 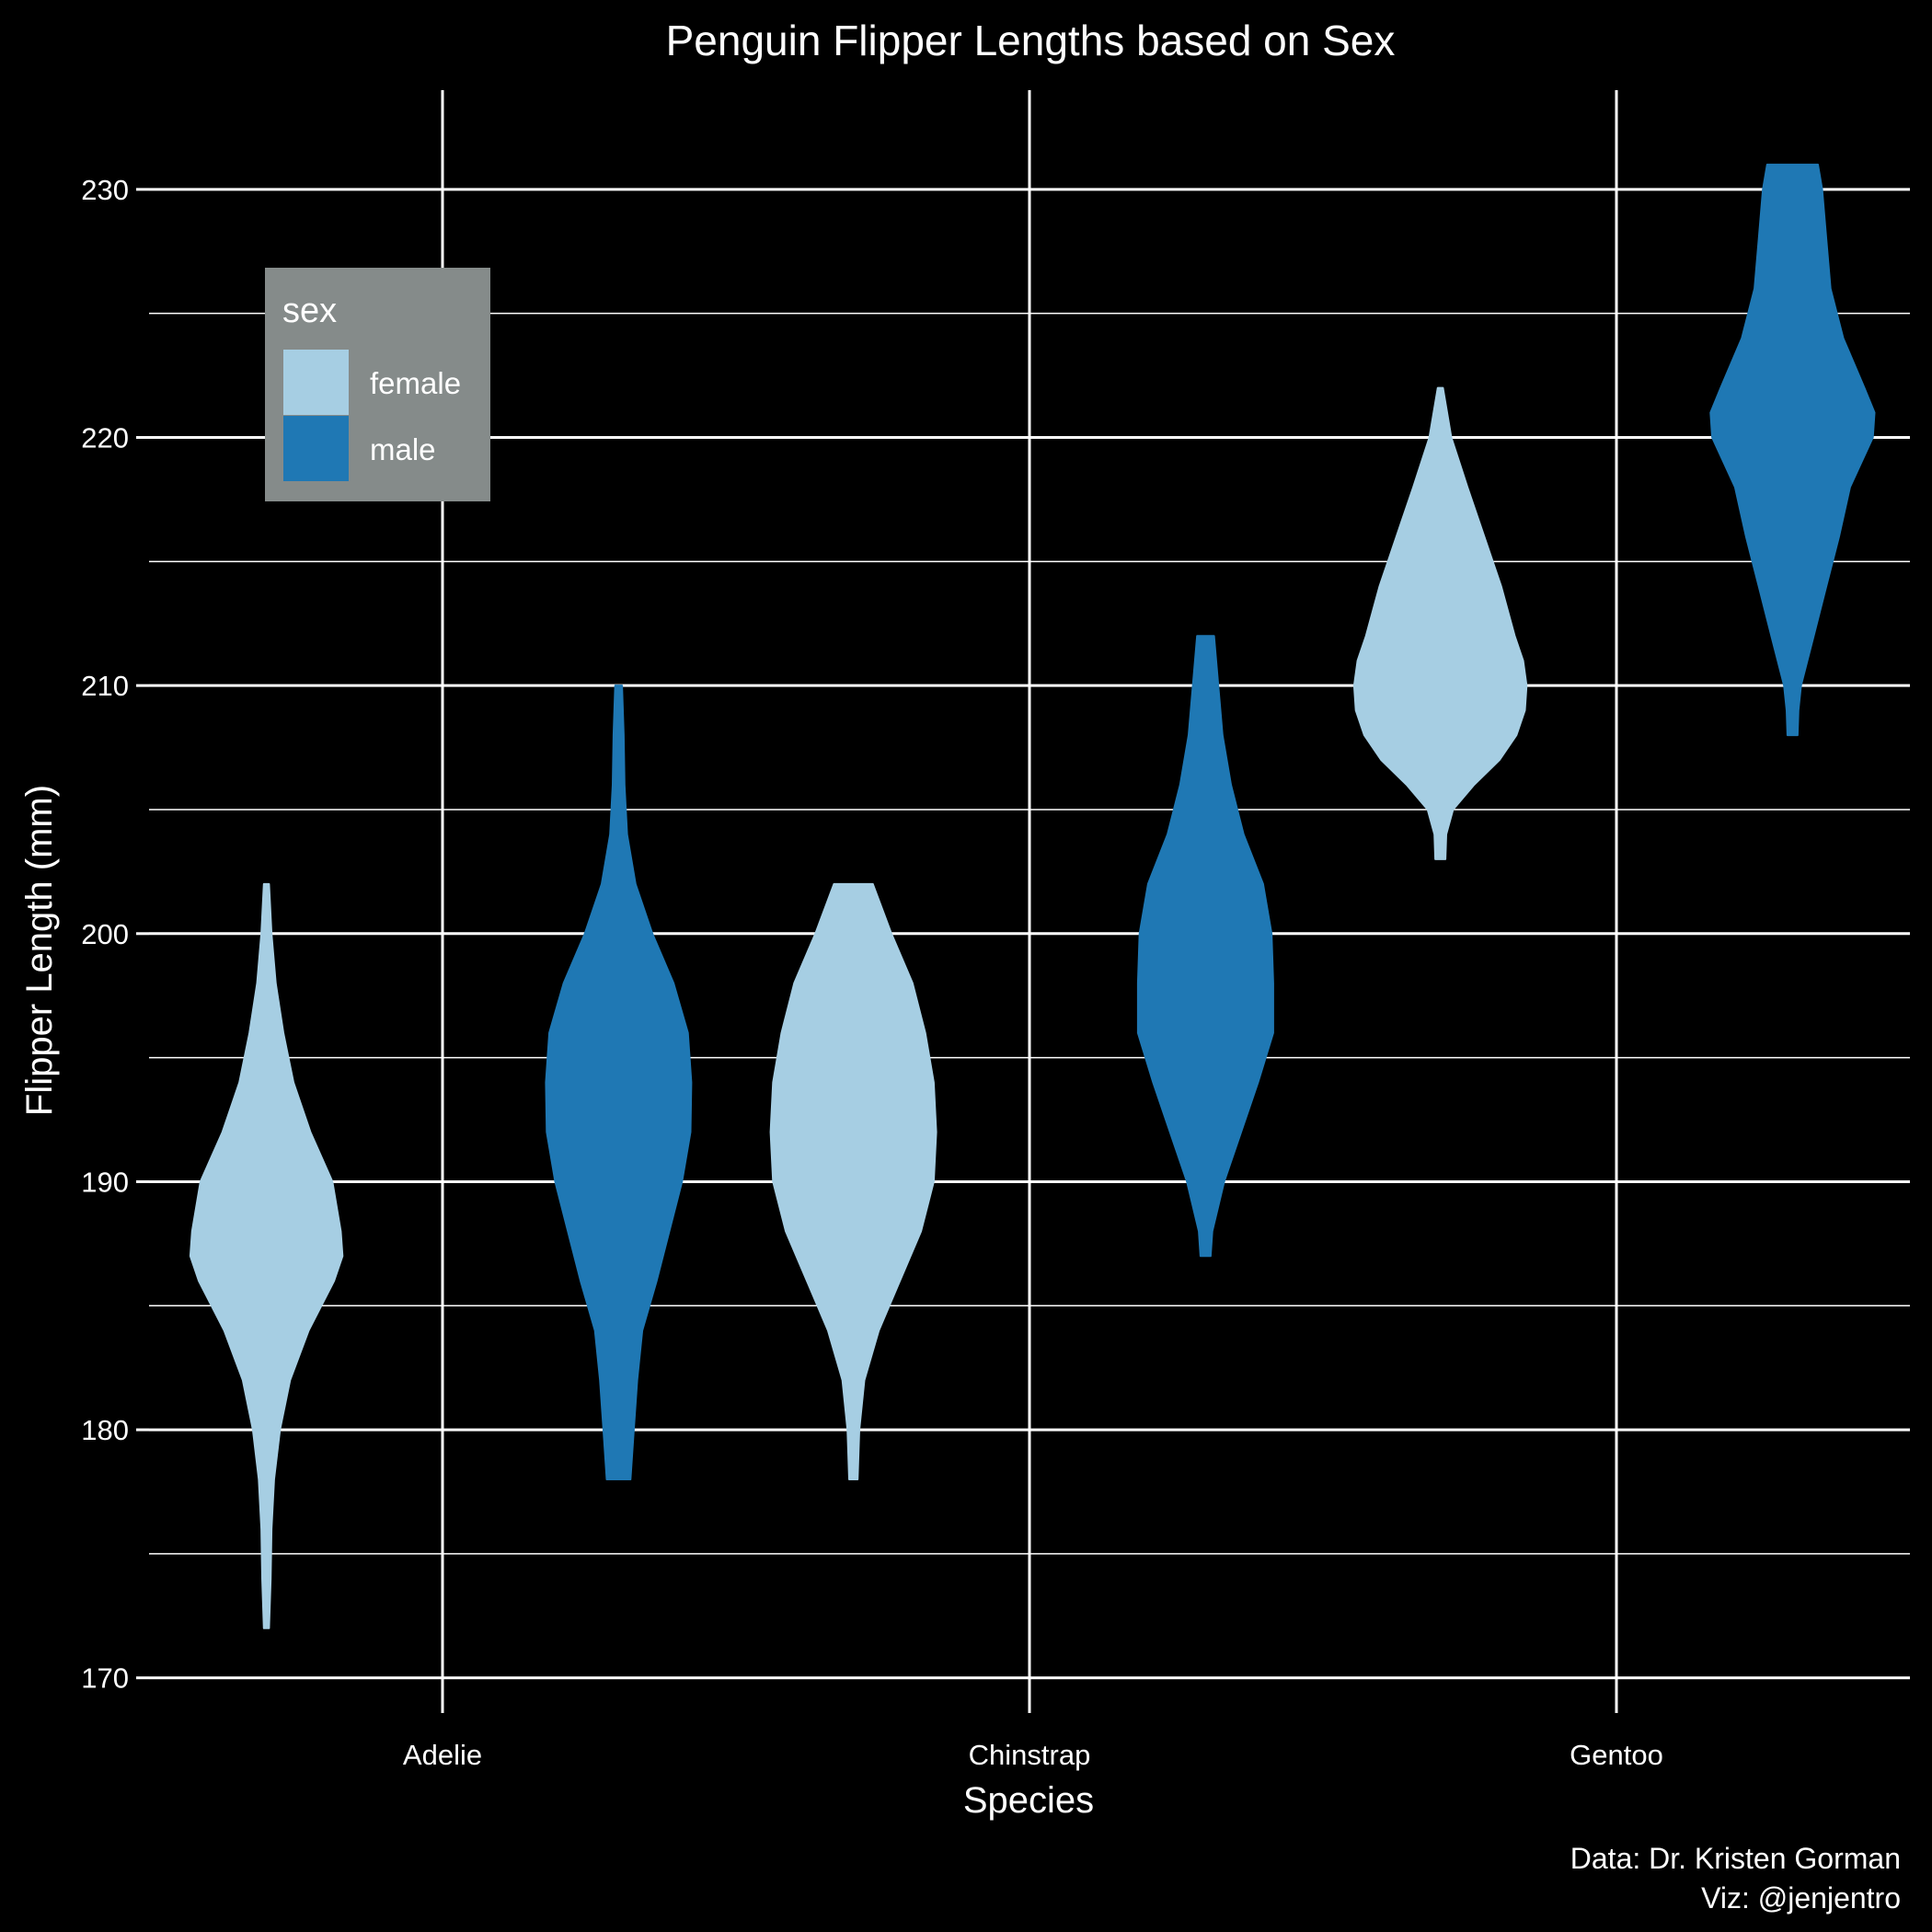 I want to click on violin-female-adelie, so click(x=266, y=1255).